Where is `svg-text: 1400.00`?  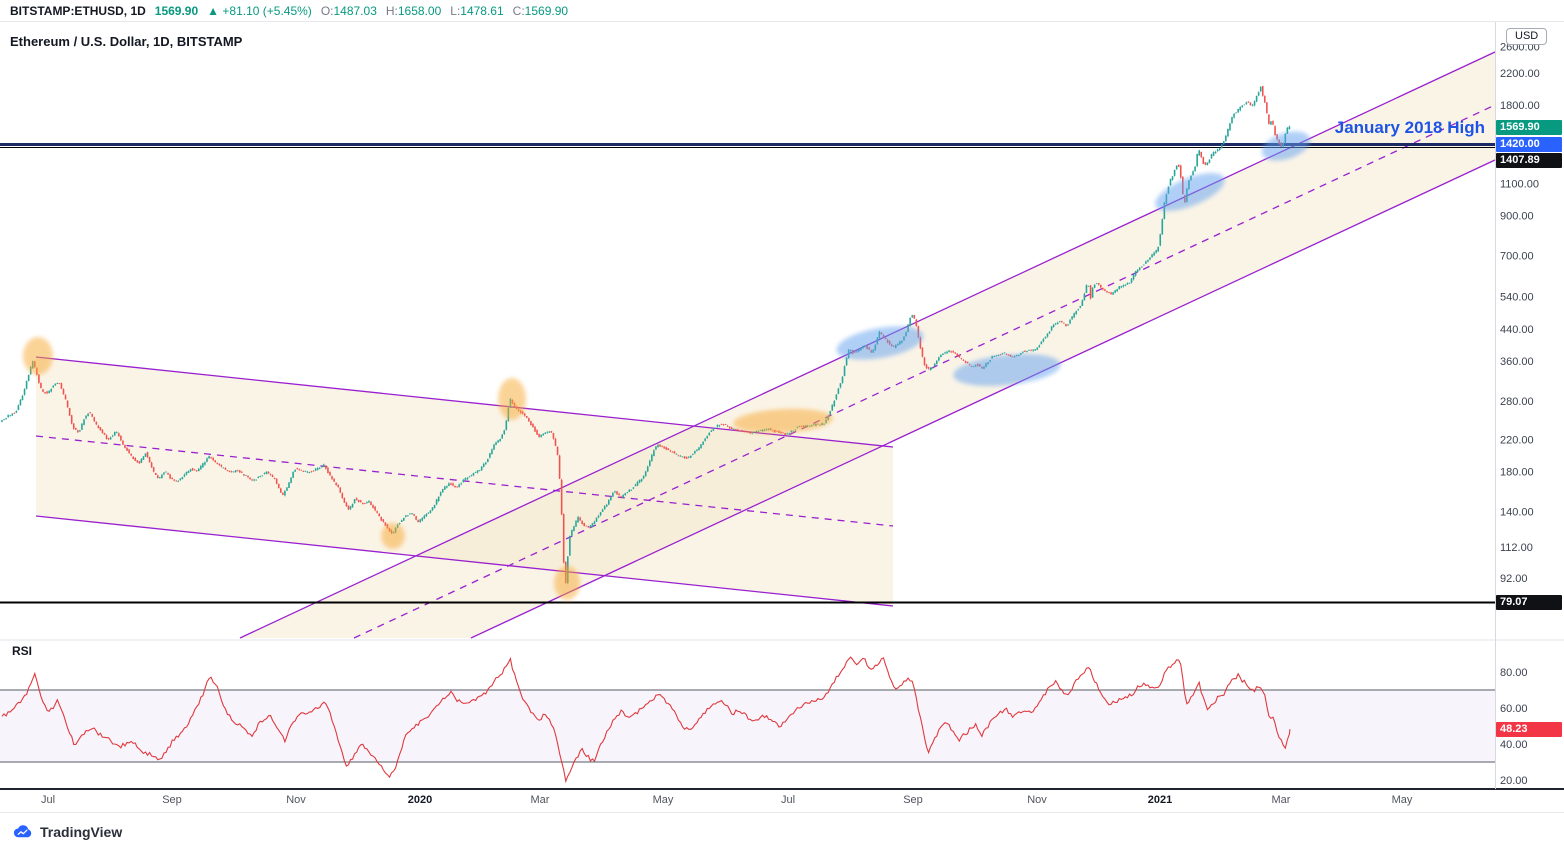 svg-text: 1400.00 is located at coordinates (1520, 146).